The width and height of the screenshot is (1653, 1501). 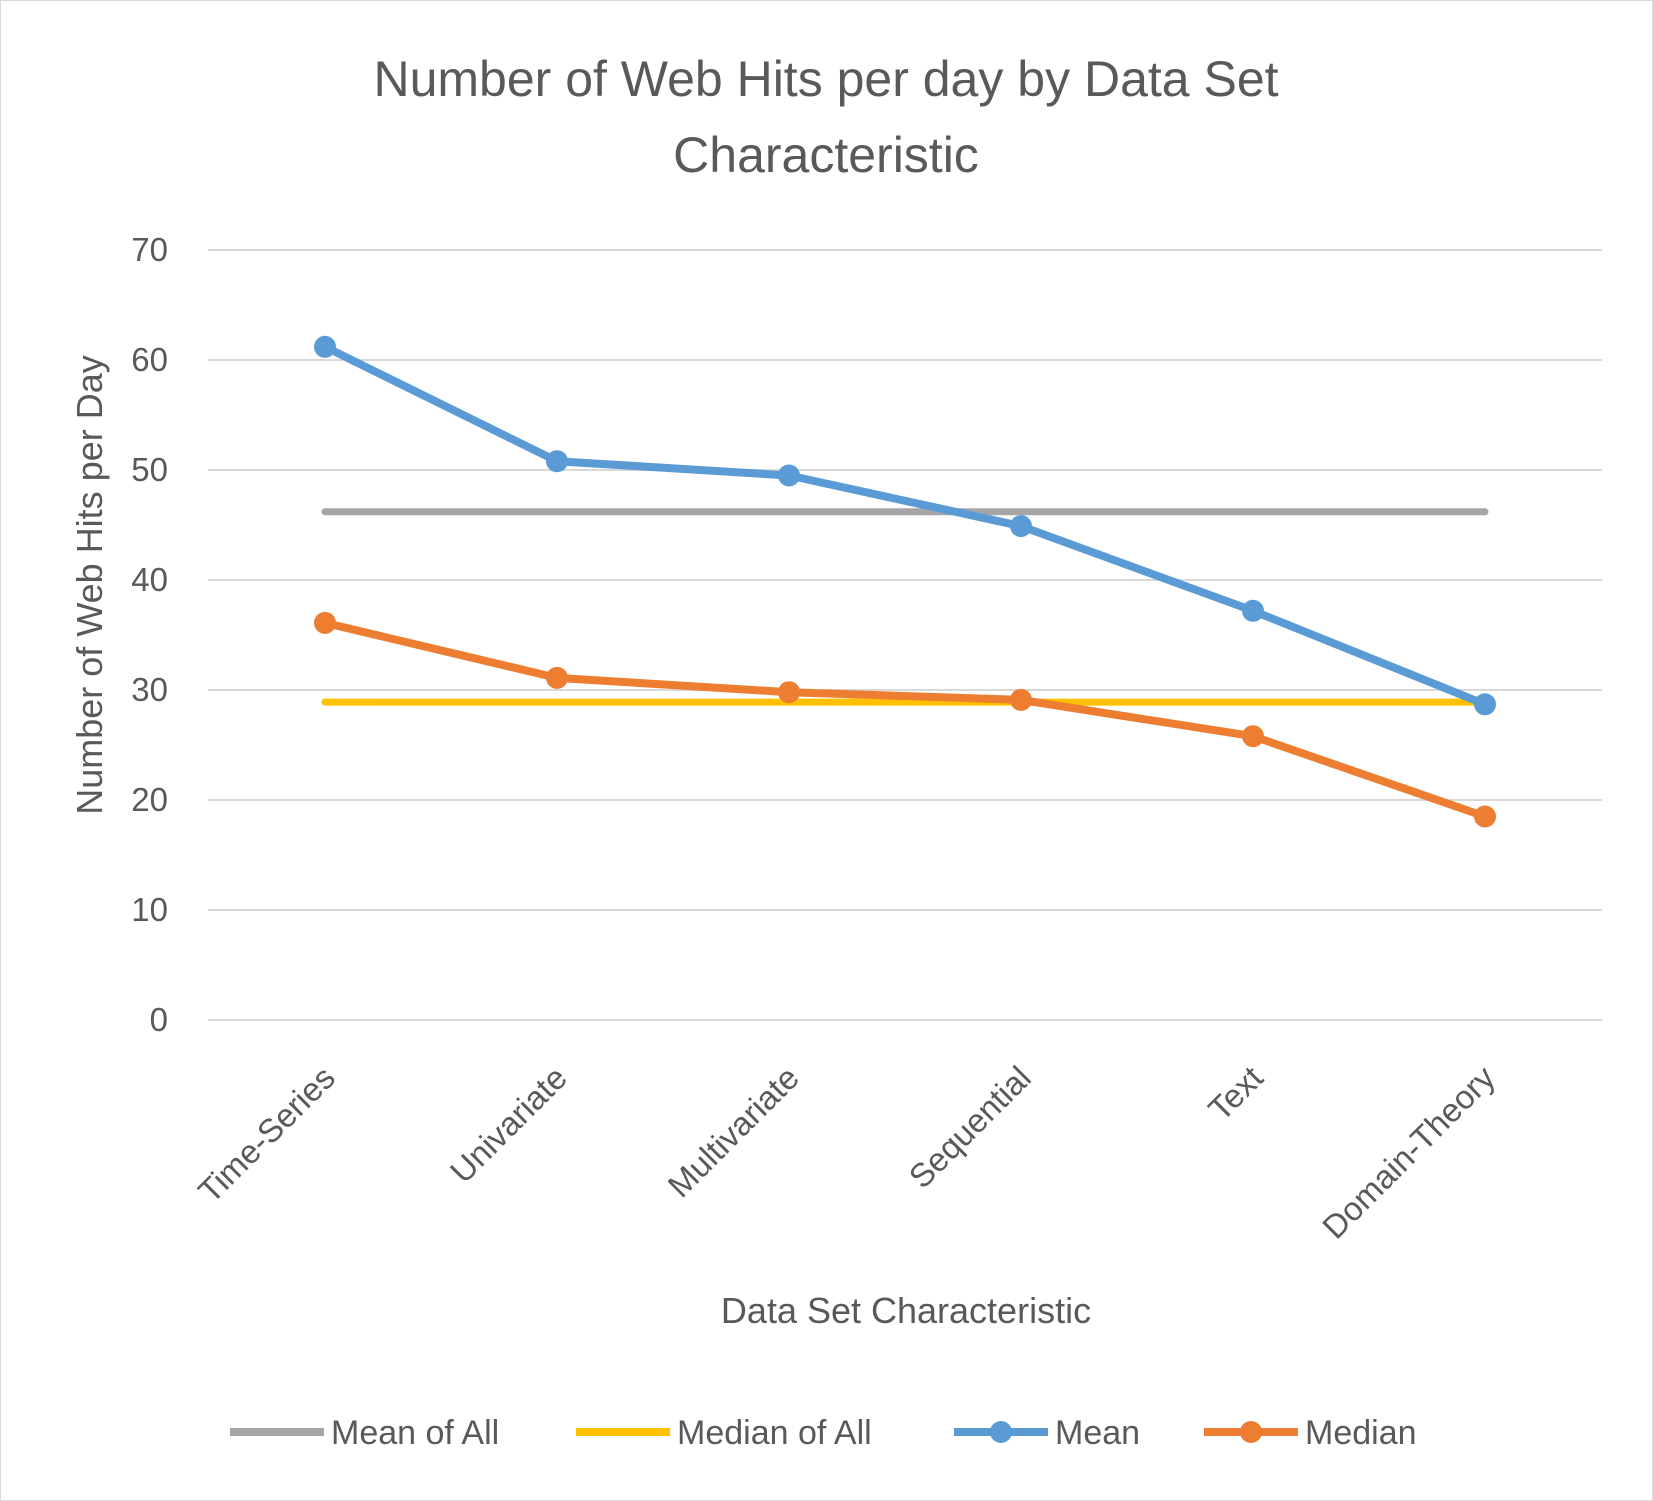 What do you see at coordinates (1097, 1433) in the screenshot?
I see `legend-label: Mean` at bounding box center [1097, 1433].